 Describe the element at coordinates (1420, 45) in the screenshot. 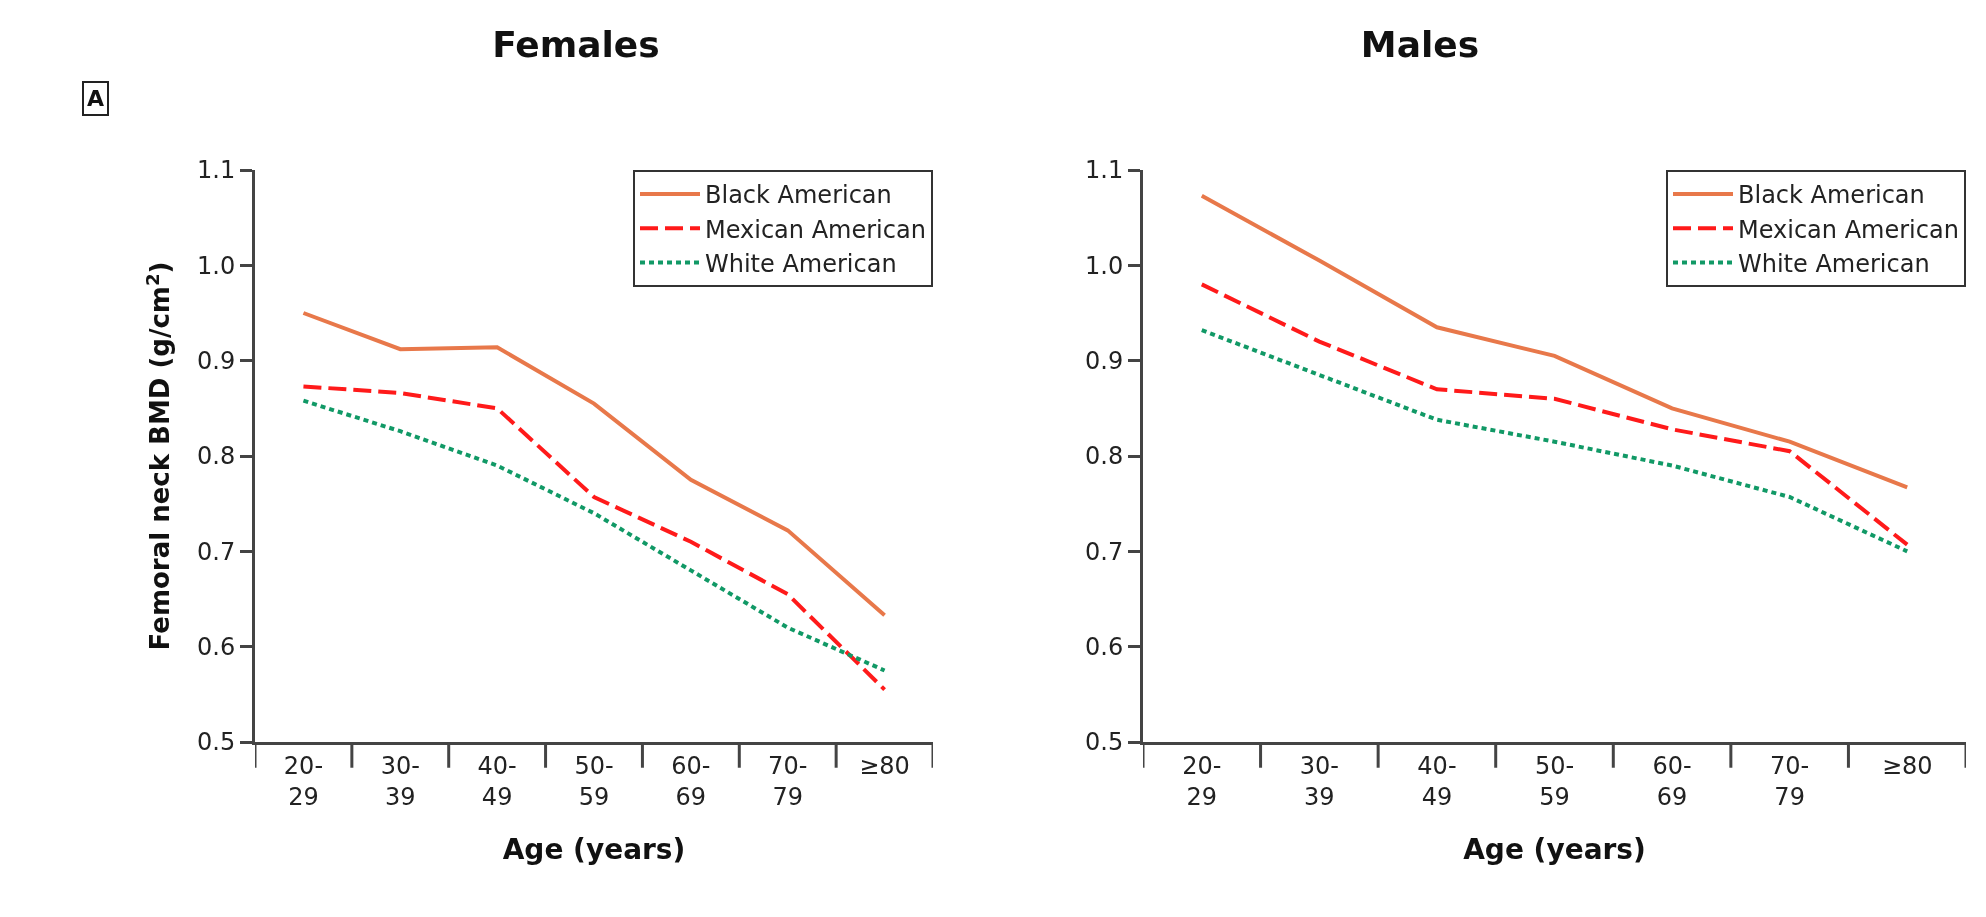

I see `chart-title: Males` at that location.